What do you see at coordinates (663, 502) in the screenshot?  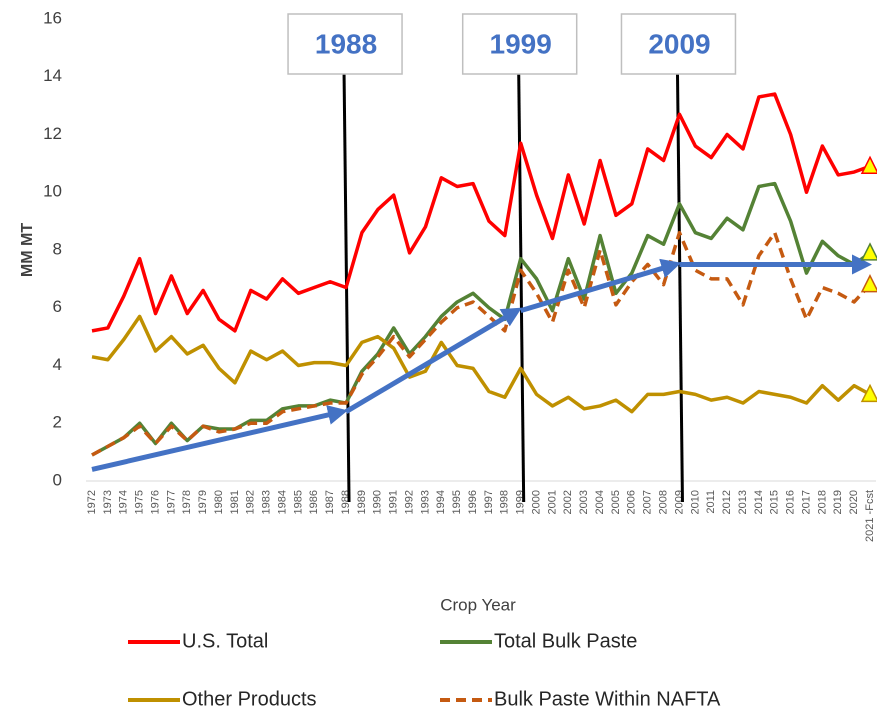 I see `x-tick-label: 2008` at bounding box center [663, 502].